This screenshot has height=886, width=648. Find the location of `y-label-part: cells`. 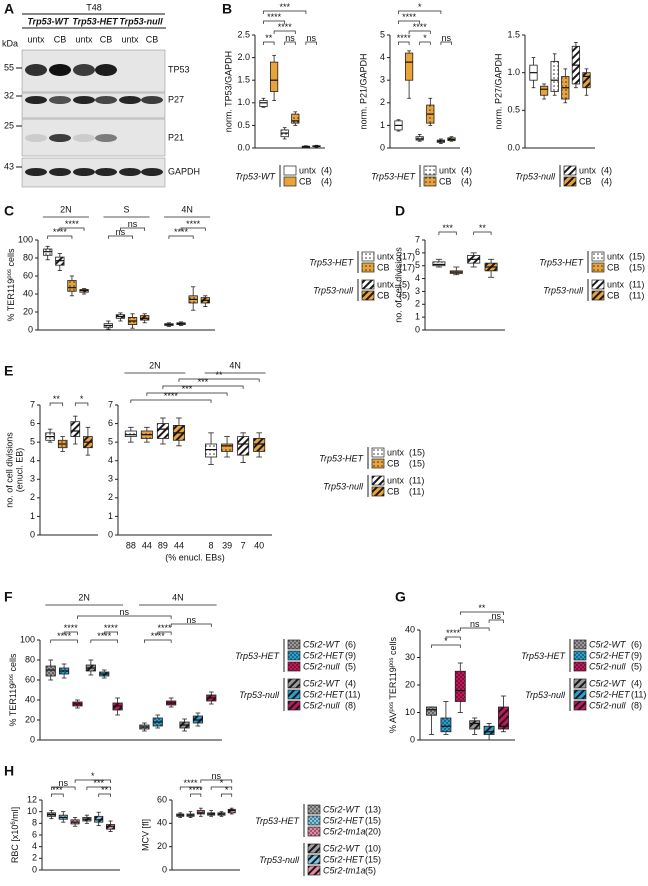

y-label-part: cells is located at coordinates (11, 258).